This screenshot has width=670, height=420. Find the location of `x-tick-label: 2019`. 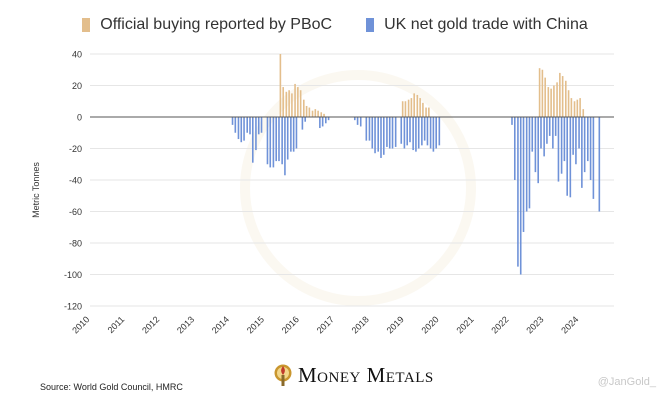

x-tick-label: 2019 is located at coordinates (395, 324).